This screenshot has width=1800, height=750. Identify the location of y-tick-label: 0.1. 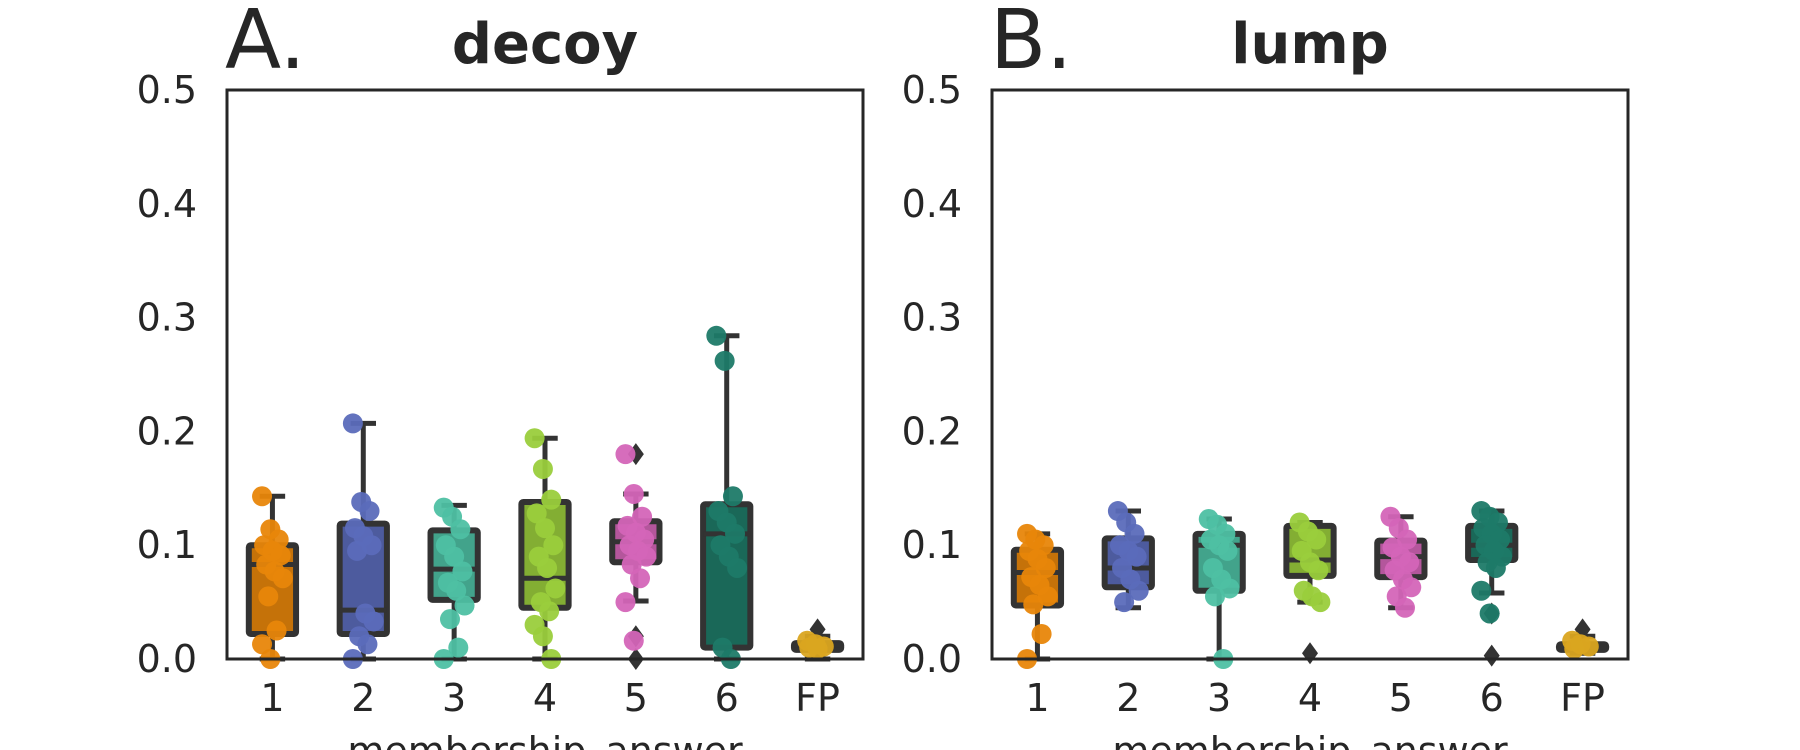
(932, 545).